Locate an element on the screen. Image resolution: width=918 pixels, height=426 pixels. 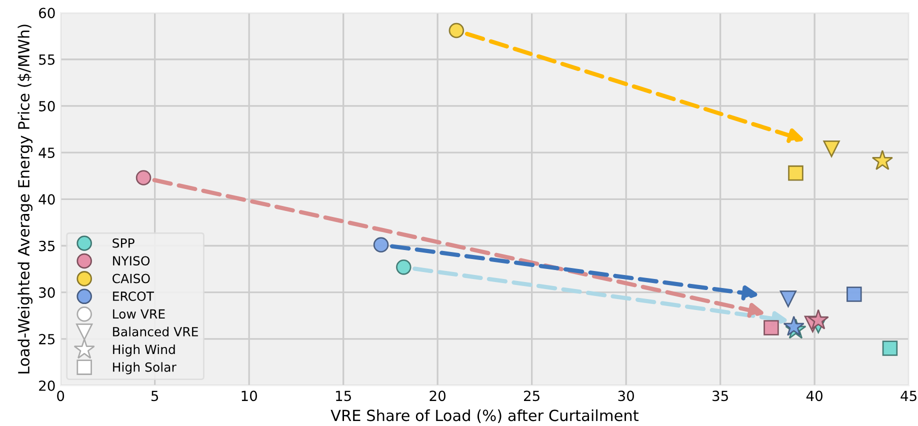
x-tick-label: 15 is located at coordinates (343, 396).